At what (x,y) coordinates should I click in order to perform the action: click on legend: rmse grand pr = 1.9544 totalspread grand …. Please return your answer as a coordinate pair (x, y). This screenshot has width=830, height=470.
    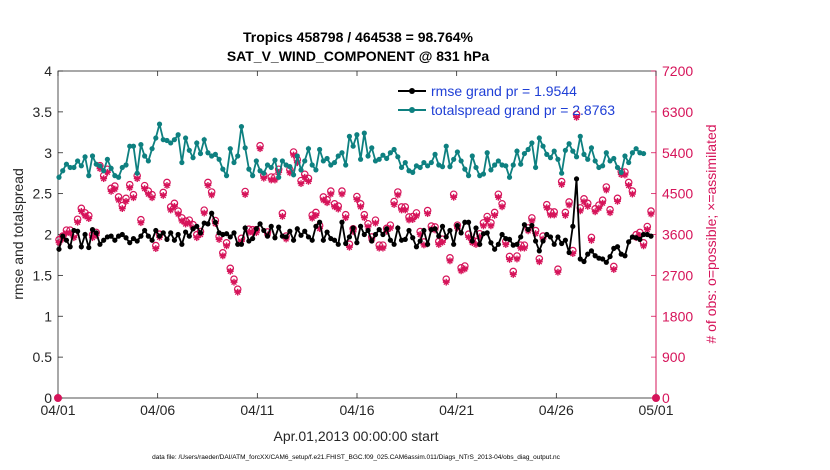
    Looking at the image, I should click on (506, 100).